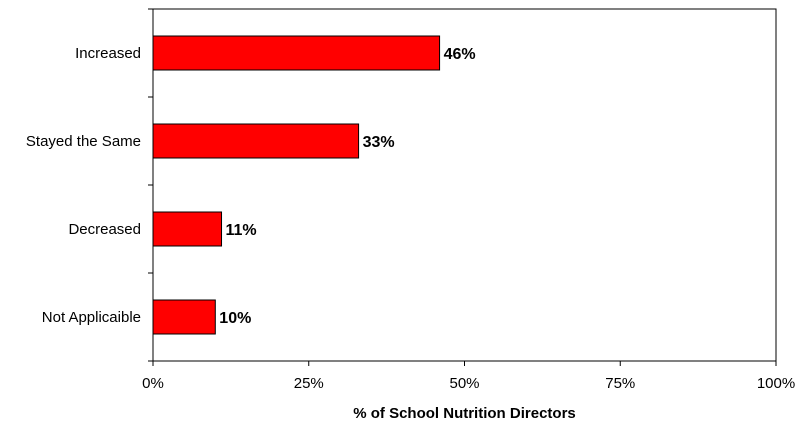 This screenshot has width=799, height=430. What do you see at coordinates (91, 317) in the screenshot?
I see `category-label: Not Applicaible` at bounding box center [91, 317].